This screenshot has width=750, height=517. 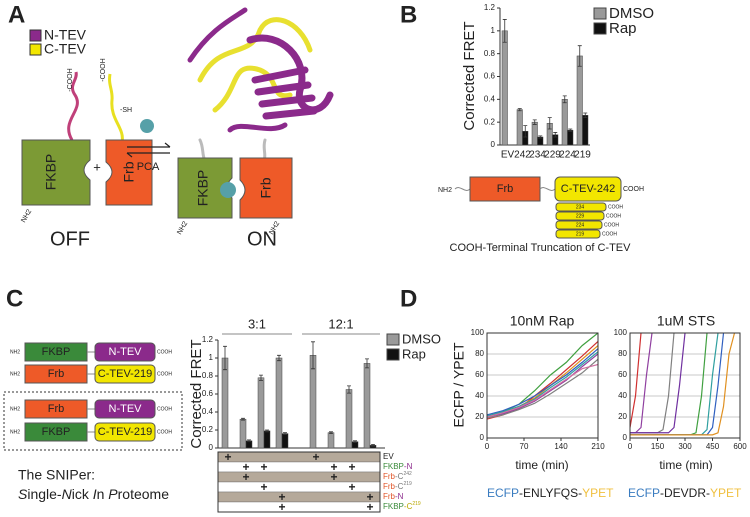 What do you see at coordinates (82, 494) in the screenshot?
I see `caption-part: ick` at bounding box center [82, 494].